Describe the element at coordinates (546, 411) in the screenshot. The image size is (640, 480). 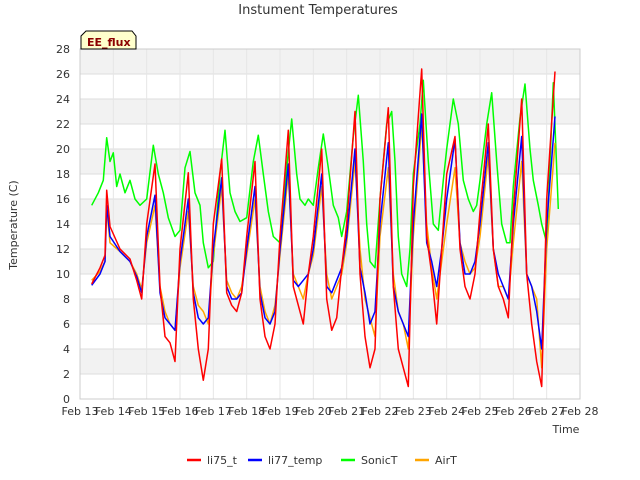
I see `x-tick-label: Feb 27` at that location.